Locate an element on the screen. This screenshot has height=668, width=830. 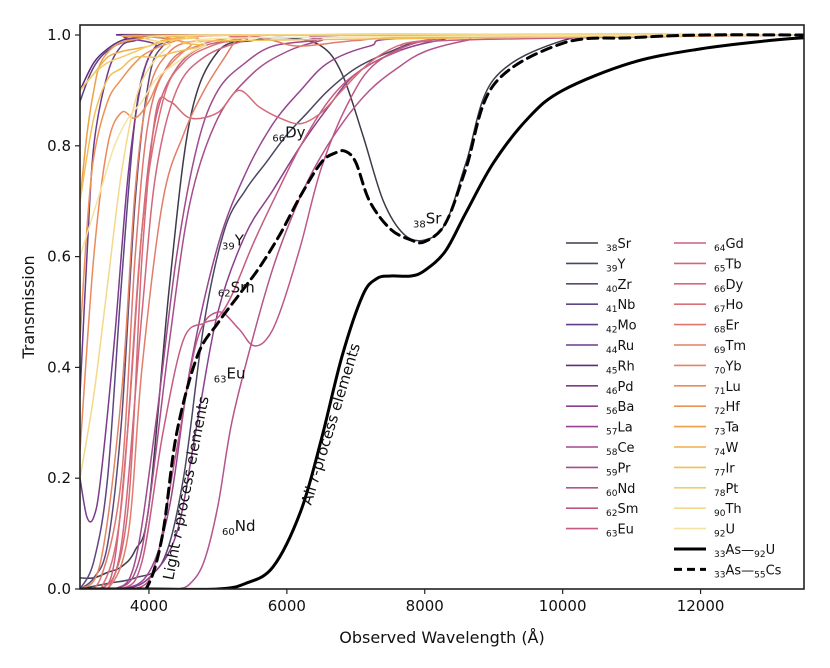
y-tick-label: 0.0 is located at coordinates (59, 589).